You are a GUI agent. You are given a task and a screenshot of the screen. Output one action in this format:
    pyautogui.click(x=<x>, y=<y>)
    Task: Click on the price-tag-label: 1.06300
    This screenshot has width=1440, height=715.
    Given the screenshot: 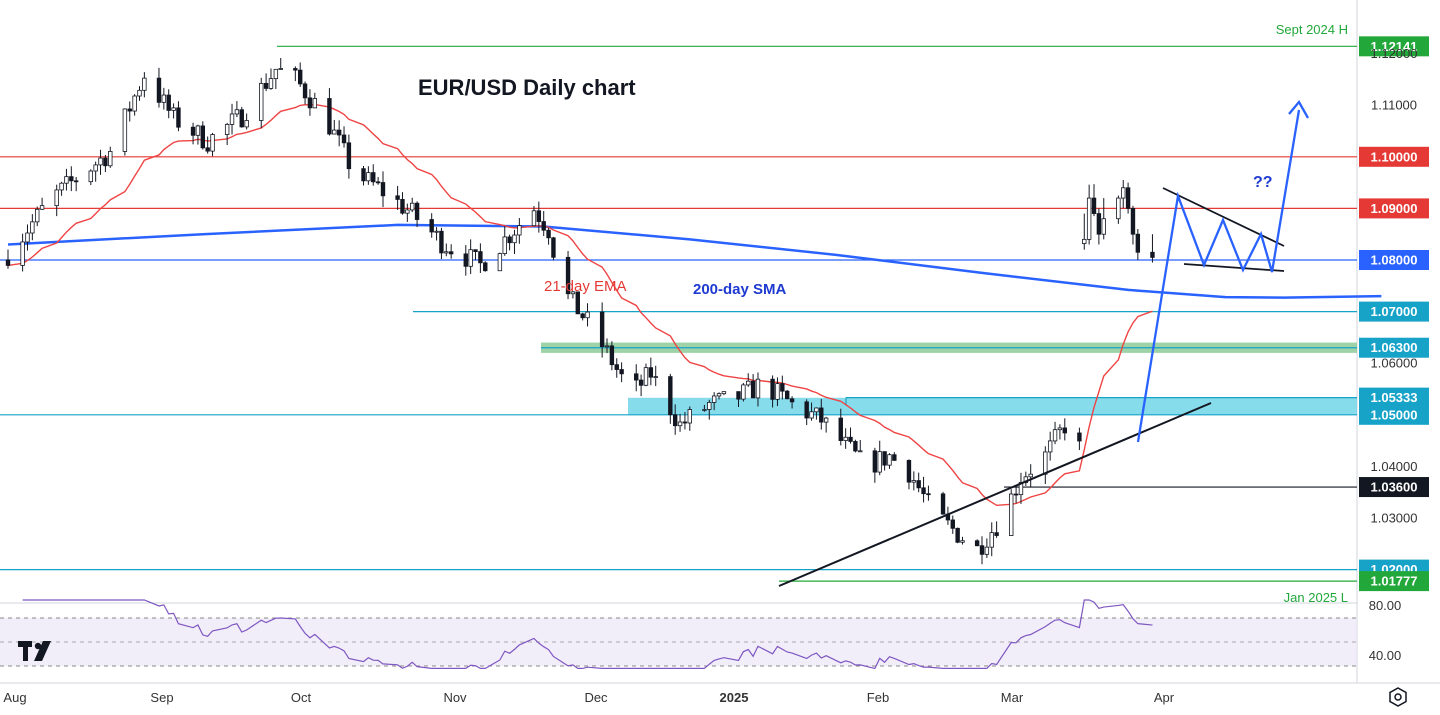 What is the action you would take?
    pyautogui.click(x=1394, y=347)
    